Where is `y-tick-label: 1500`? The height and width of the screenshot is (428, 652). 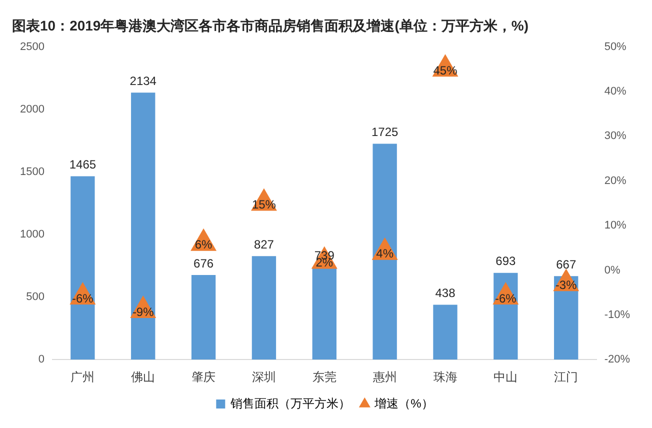
y-tick-label: 1500 is located at coordinates (32, 172).